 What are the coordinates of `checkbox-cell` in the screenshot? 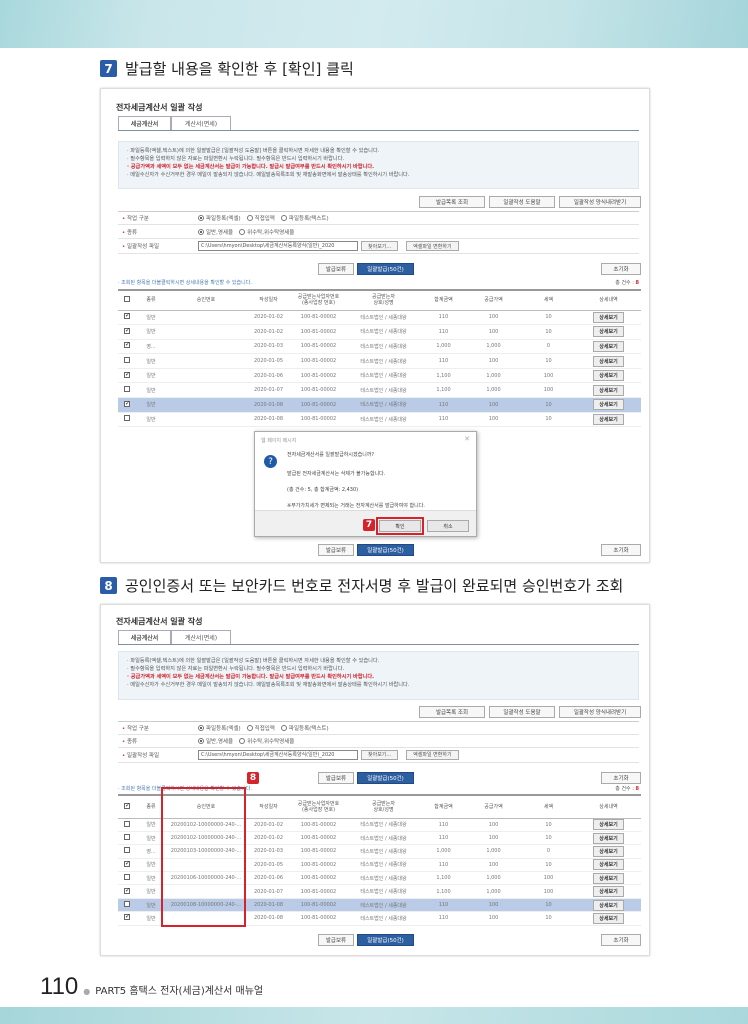 It's located at (127, 318).